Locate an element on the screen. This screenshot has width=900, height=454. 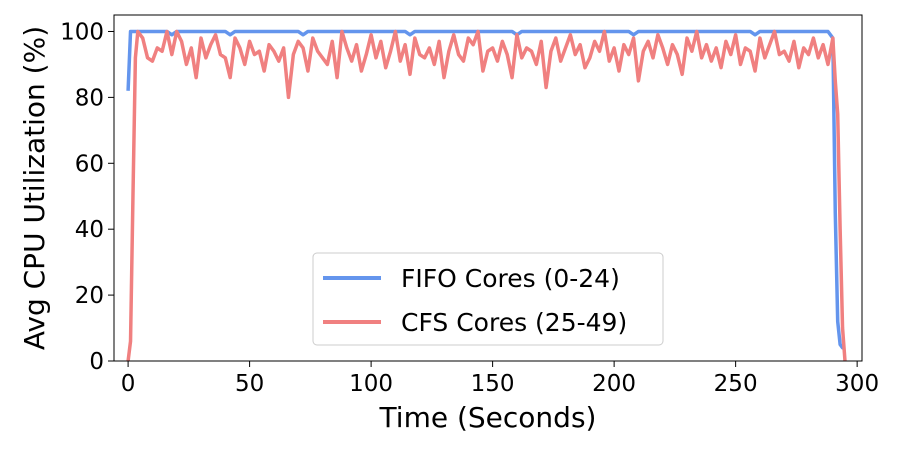
x-tick-label: 0 is located at coordinates (128, 384).